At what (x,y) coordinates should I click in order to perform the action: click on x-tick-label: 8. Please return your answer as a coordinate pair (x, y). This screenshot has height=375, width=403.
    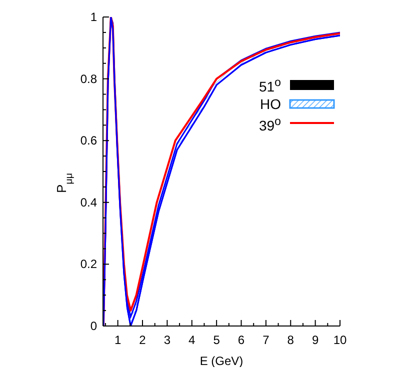
    Looking at the image, I should click on (290, 340).